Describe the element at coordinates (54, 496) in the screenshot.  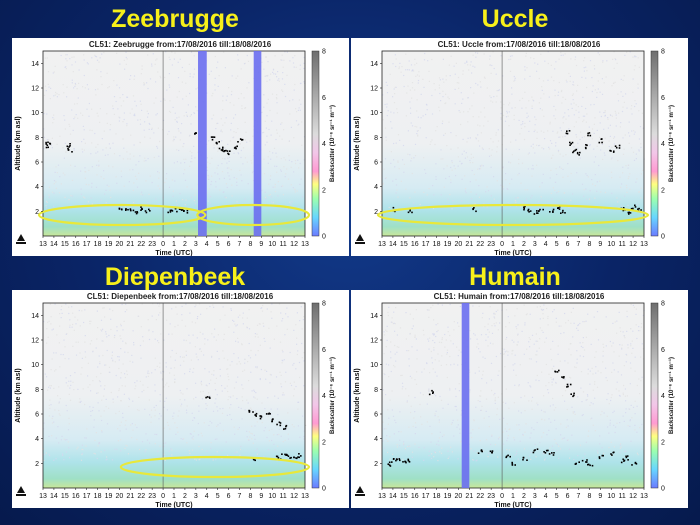
I see `x-tick-label: 14` at that location.